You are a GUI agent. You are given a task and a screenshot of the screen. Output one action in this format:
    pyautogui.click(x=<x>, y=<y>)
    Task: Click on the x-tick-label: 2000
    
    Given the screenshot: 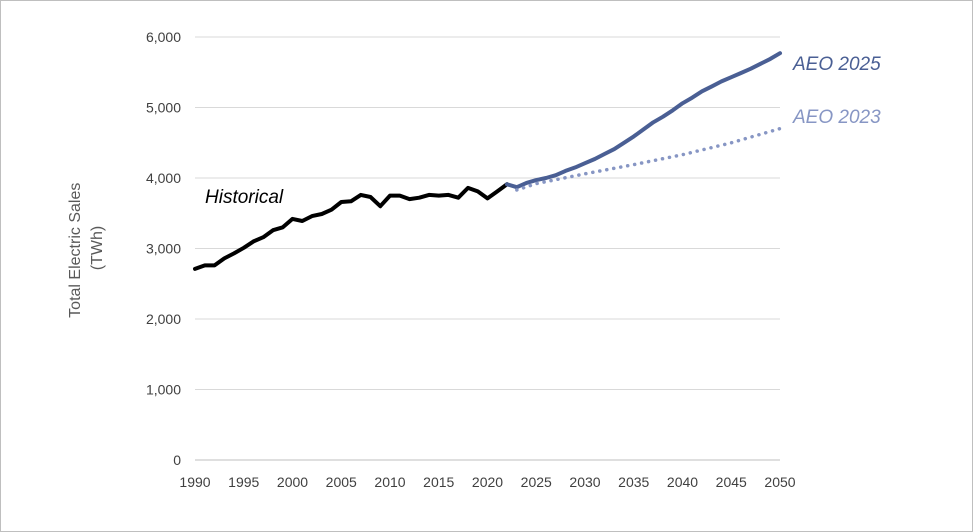 What is the action you would take?
    pyautogui.click(x=292, y=482)
    